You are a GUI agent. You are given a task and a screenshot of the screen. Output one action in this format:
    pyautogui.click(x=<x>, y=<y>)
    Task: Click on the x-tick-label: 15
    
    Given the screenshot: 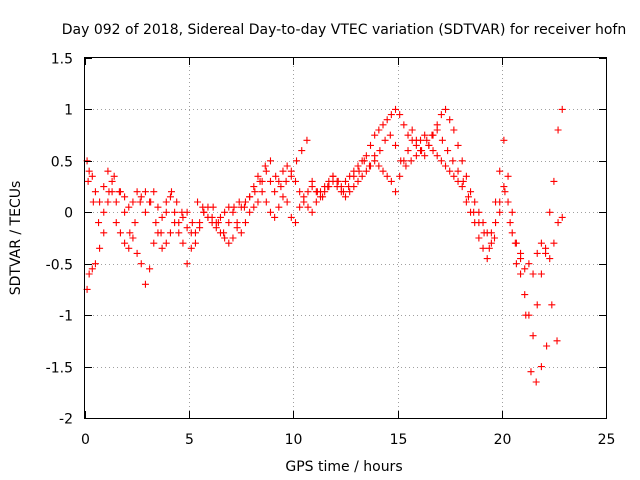 What is the action you would take?
    pyautogui.click(x=399, y=440)
    